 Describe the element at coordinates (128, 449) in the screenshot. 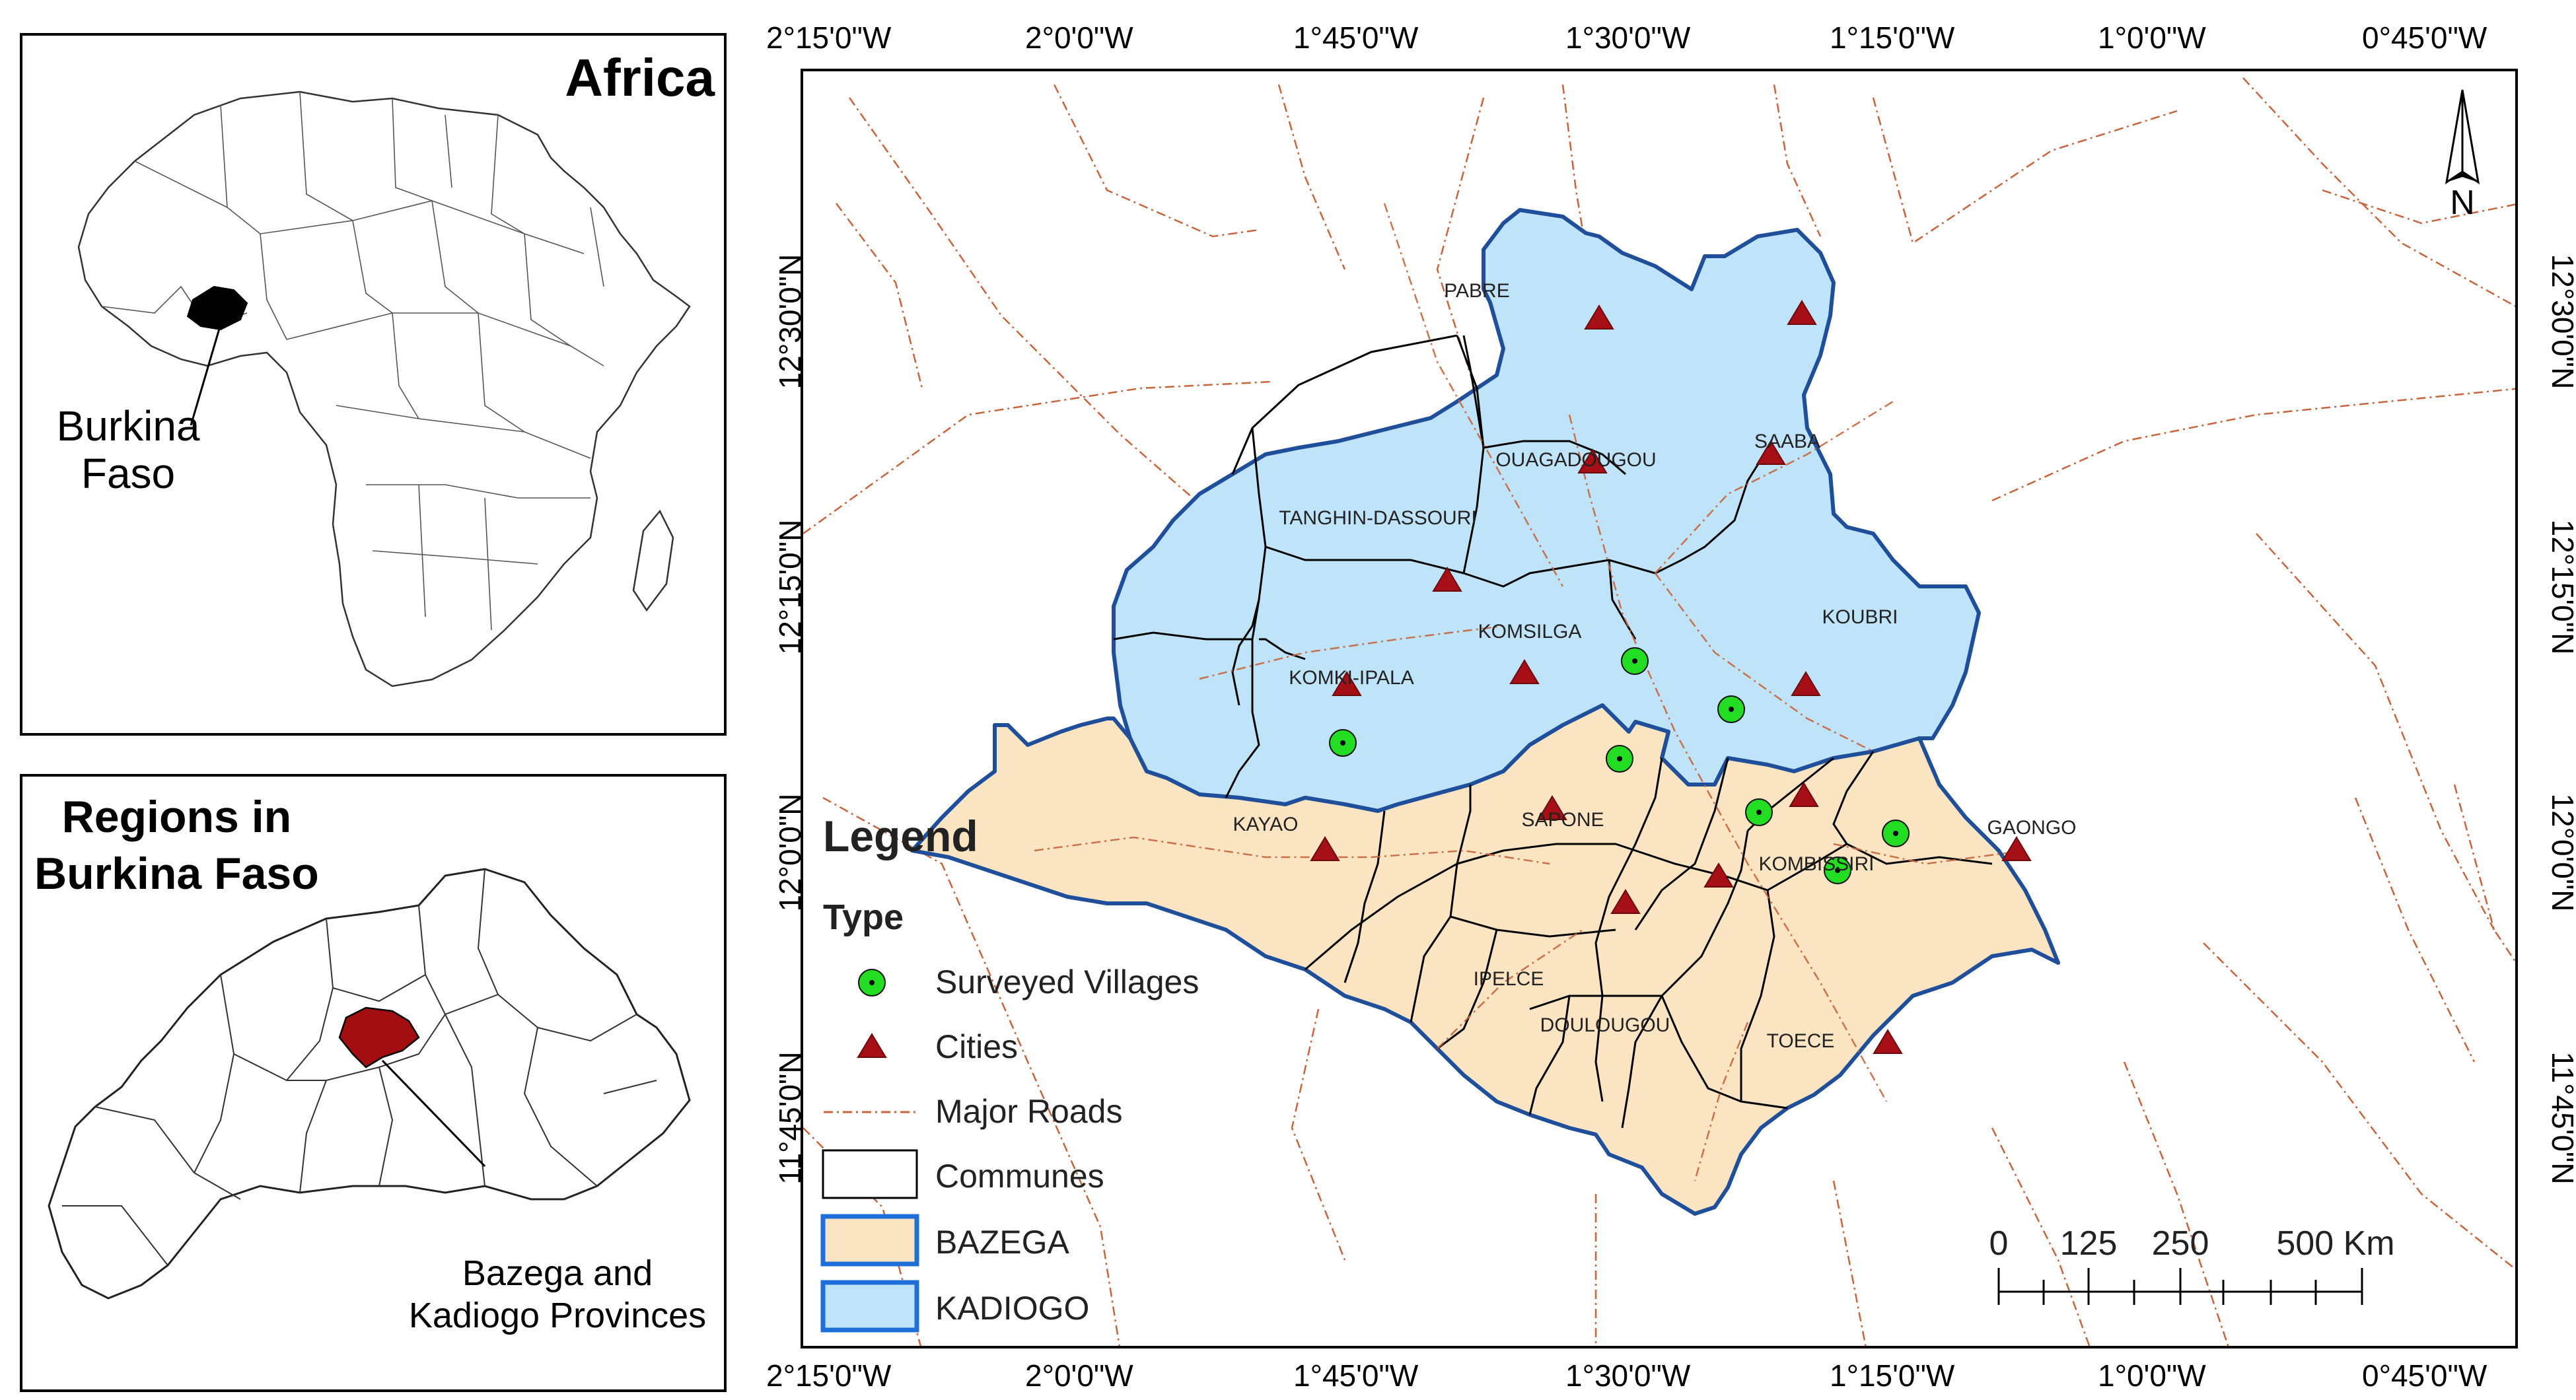

I see `burkina-faso-label: Burkina Faso` at that location.